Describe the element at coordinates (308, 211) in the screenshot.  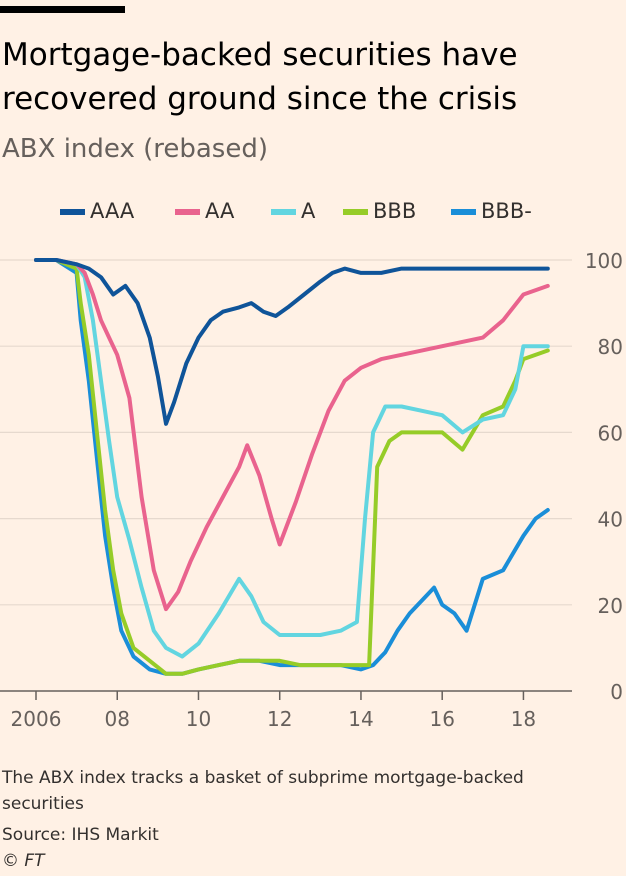
I see `legend-label-a: A` at that location.